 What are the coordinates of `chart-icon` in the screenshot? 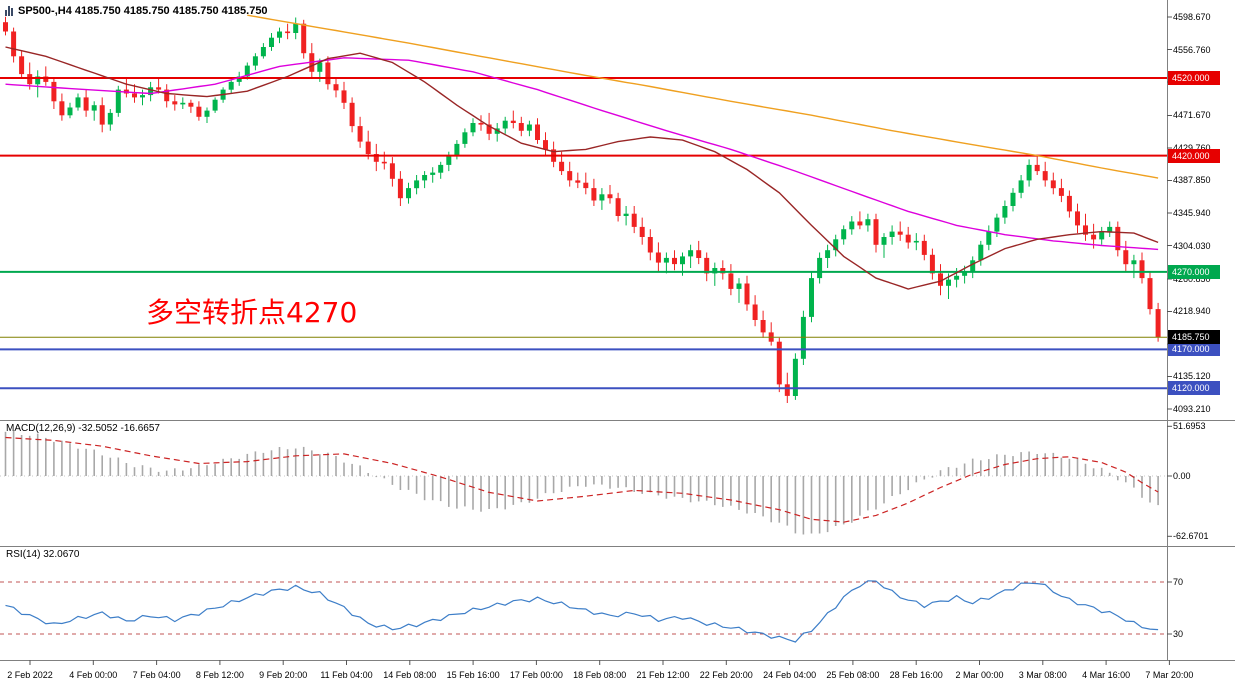 It's located at (9, 11).